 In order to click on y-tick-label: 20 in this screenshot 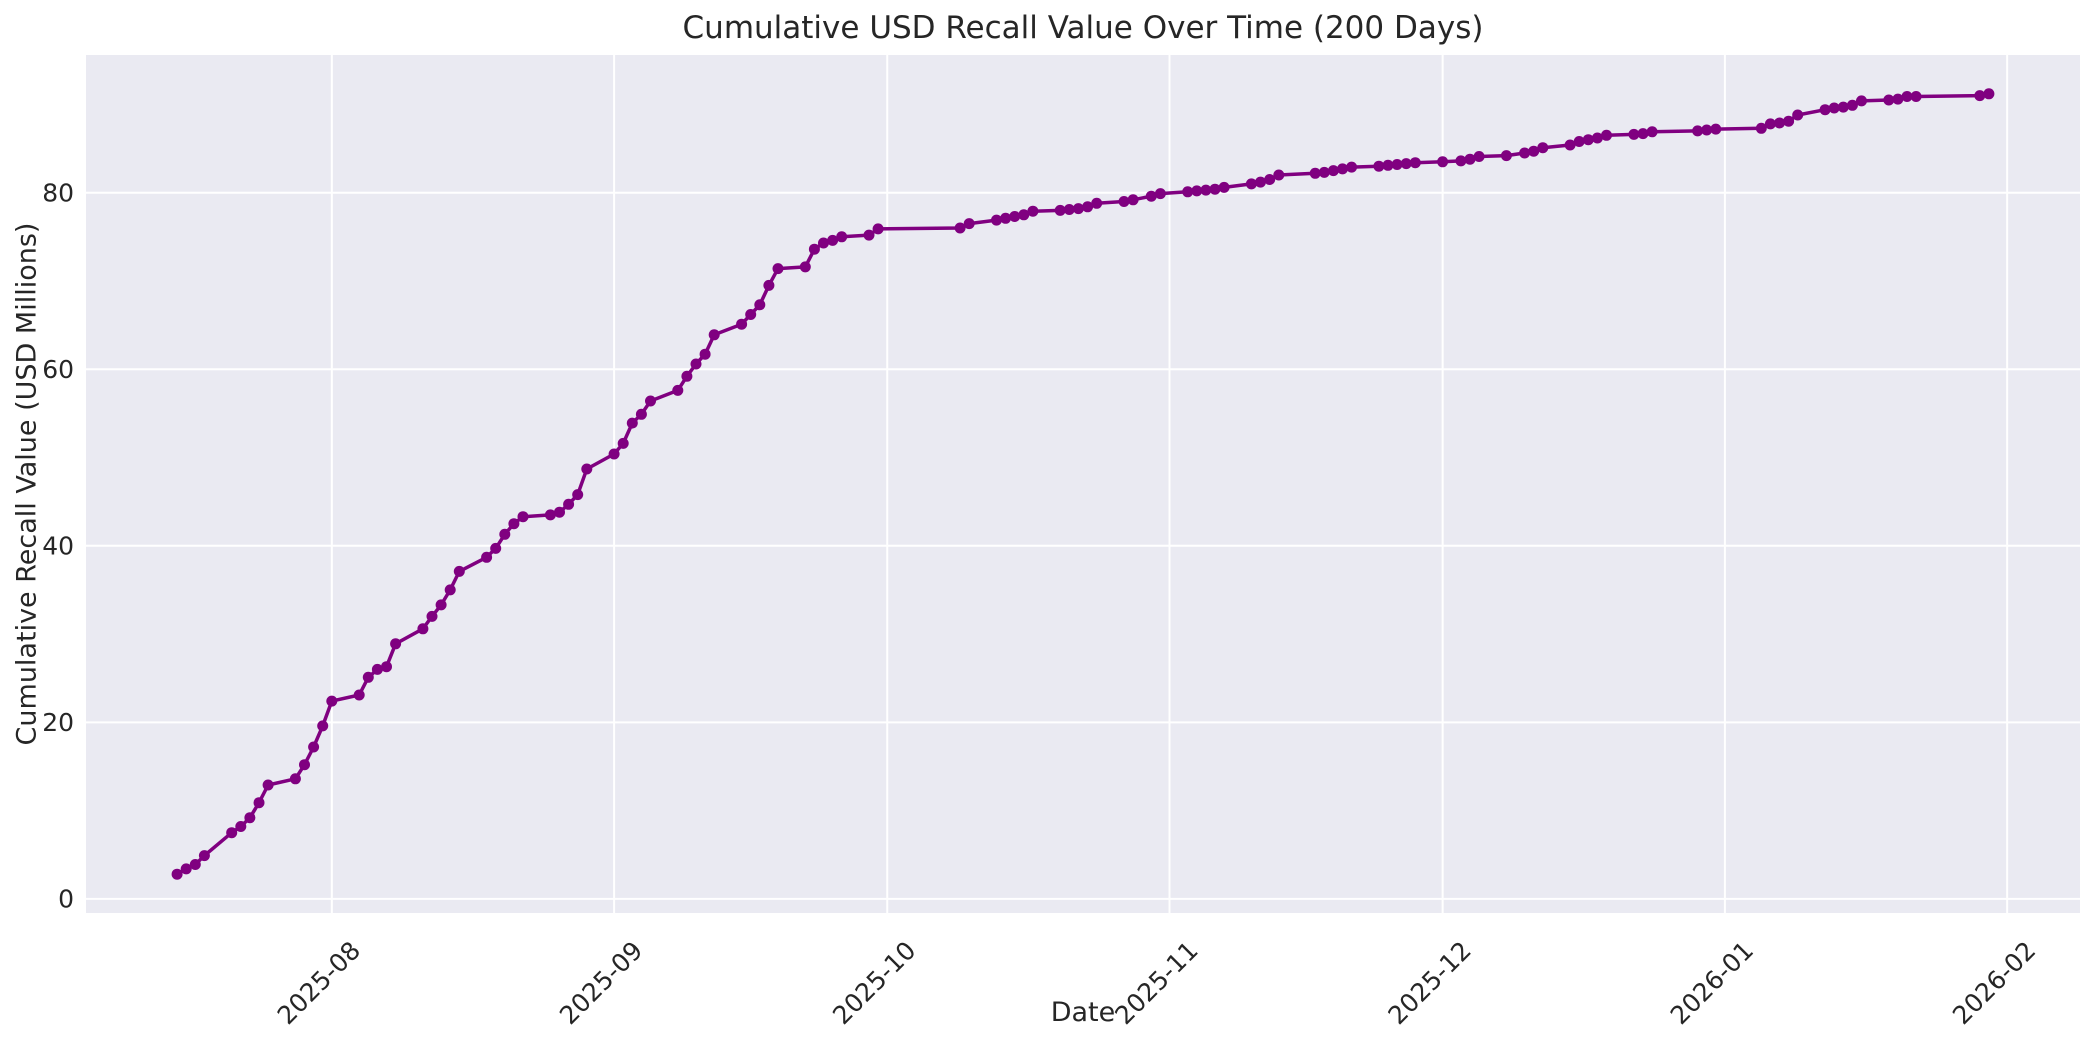, I will do `click(58, 722)`.